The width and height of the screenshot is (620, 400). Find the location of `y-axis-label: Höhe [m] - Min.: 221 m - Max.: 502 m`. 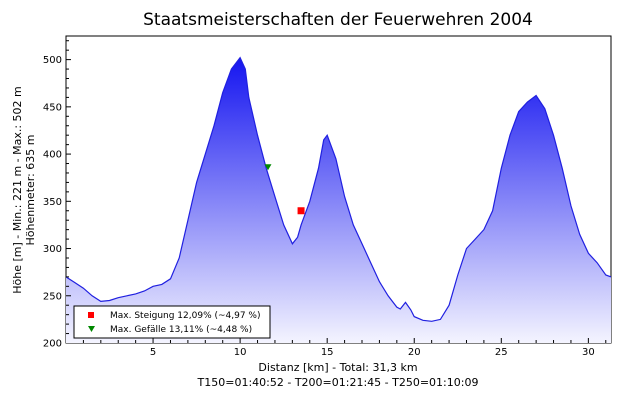

y-axis-label: Höhe [m] - Min.: 221 m - Max.: 502 m is located at coordinates (17, 190).